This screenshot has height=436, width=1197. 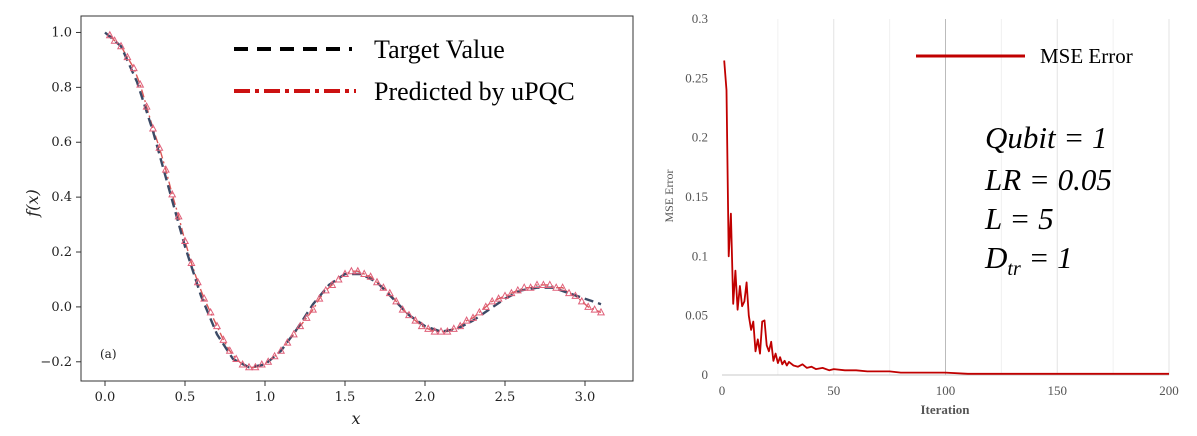 What do you see at coordinates (61, 197) in the screenshot?
I see `left-y-tick-label: 0.4` at bounding box center [61, 197].